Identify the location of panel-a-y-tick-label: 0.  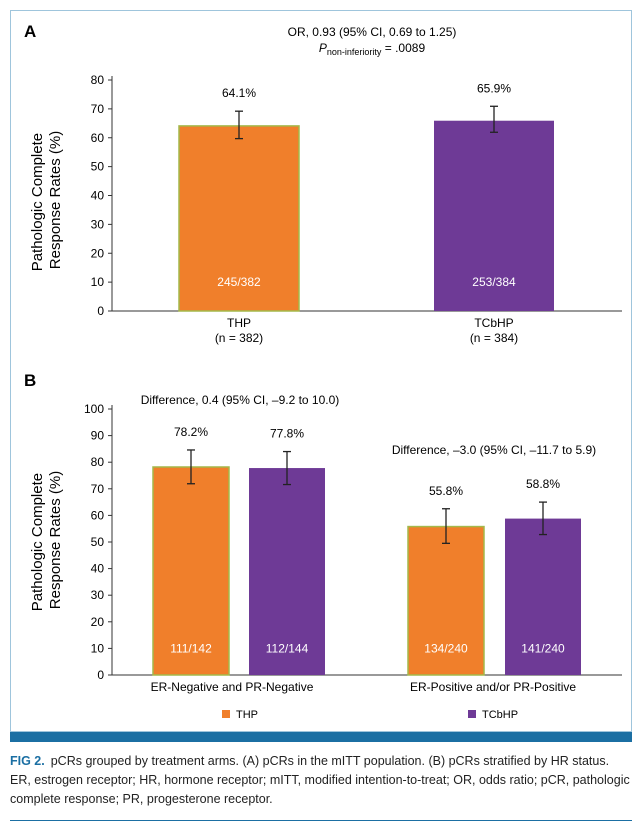
(100, 311).